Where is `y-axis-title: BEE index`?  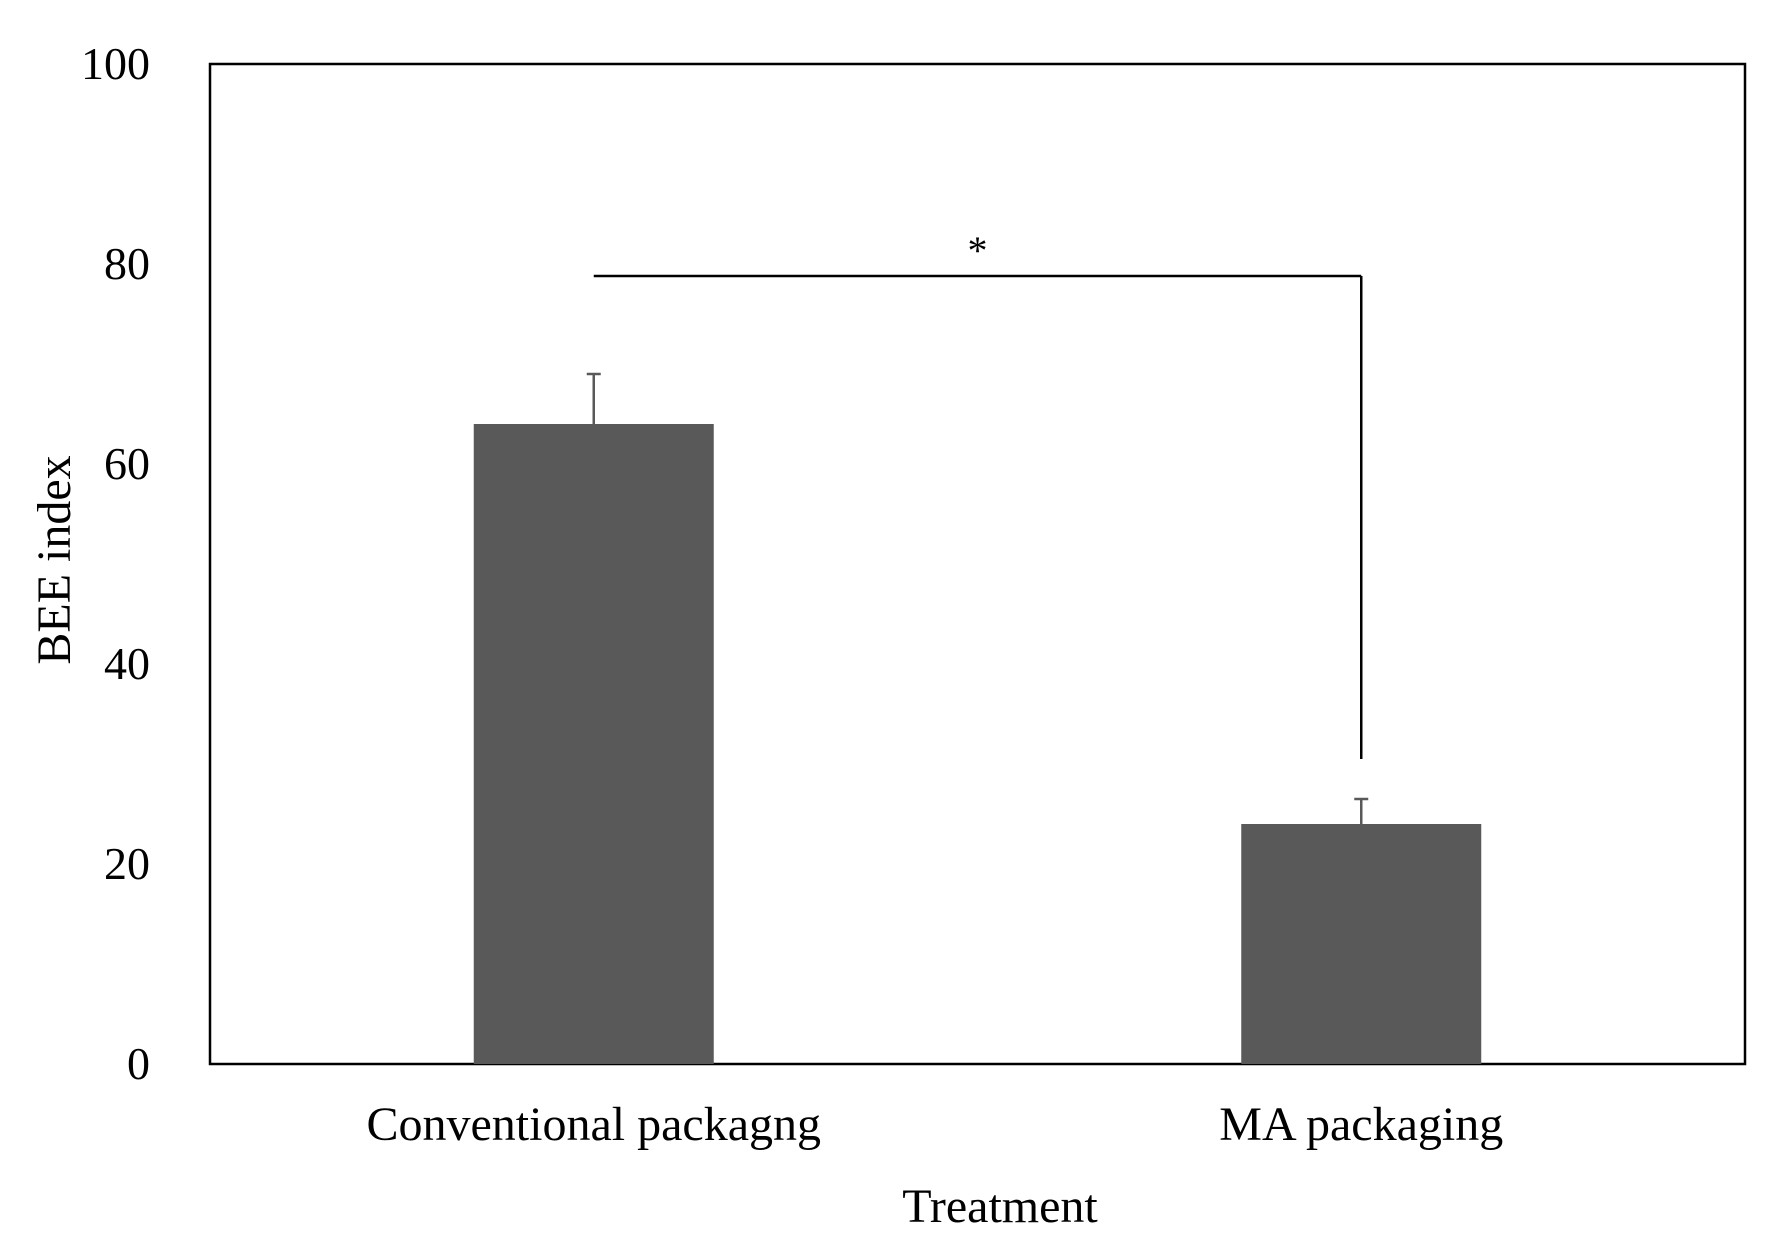
y-axis-title: BEE index is located at coordinates (54, 559).